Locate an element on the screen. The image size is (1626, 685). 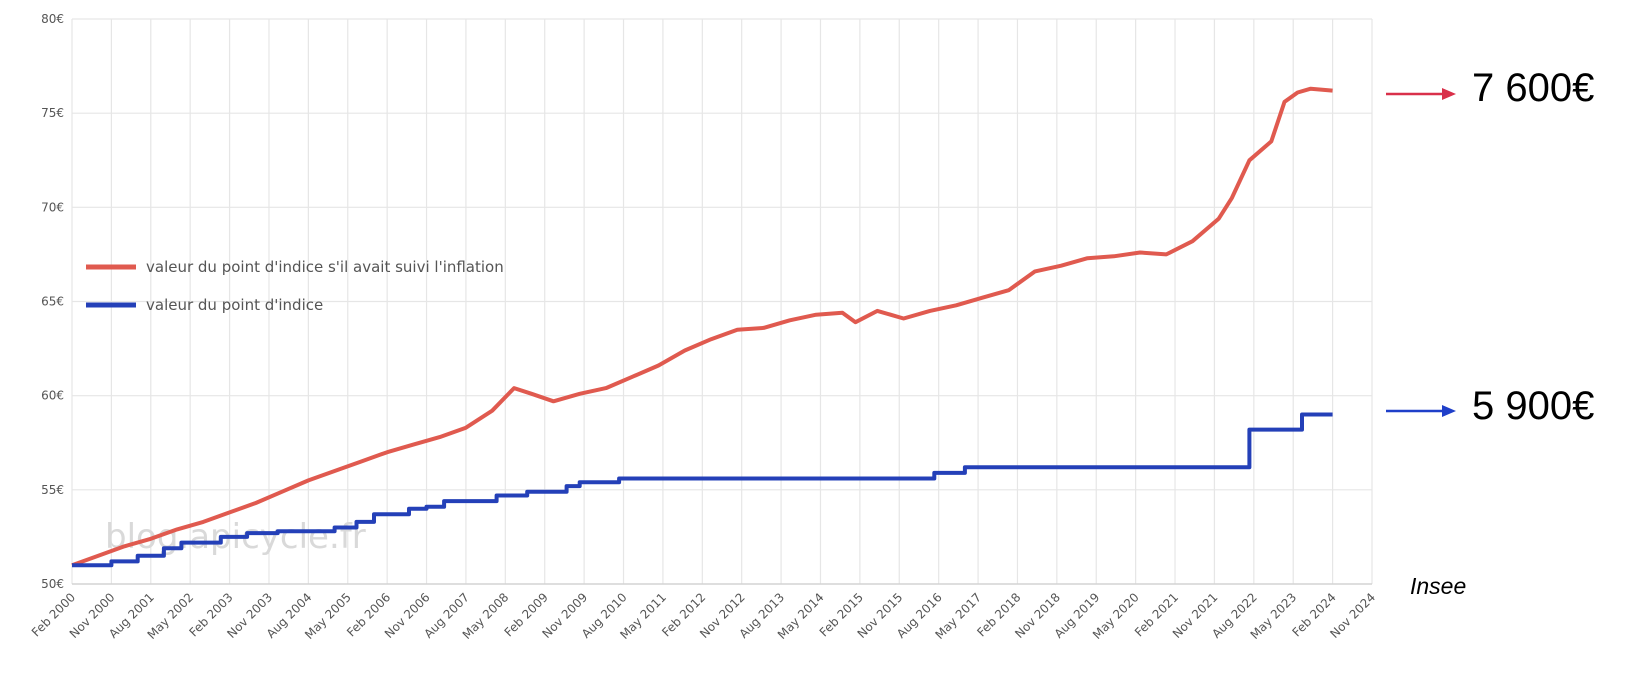
source-label: Insee is located at coordinates (1438, 586).